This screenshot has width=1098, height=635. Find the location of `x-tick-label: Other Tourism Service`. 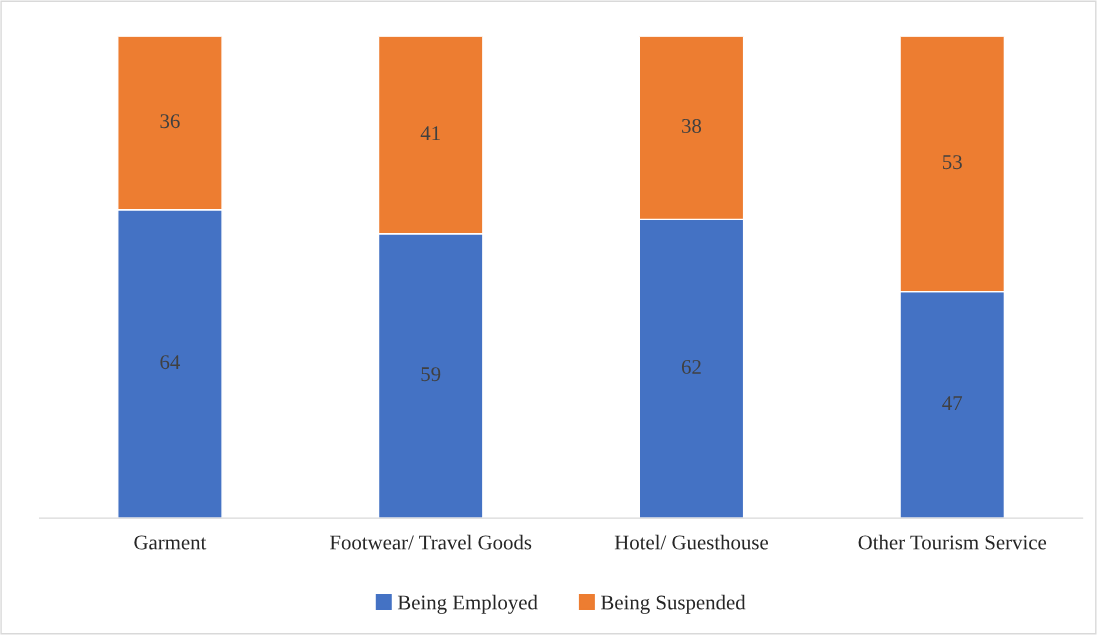

x-tick-label: Other Tourism Service is located at coordinates (952, 542).